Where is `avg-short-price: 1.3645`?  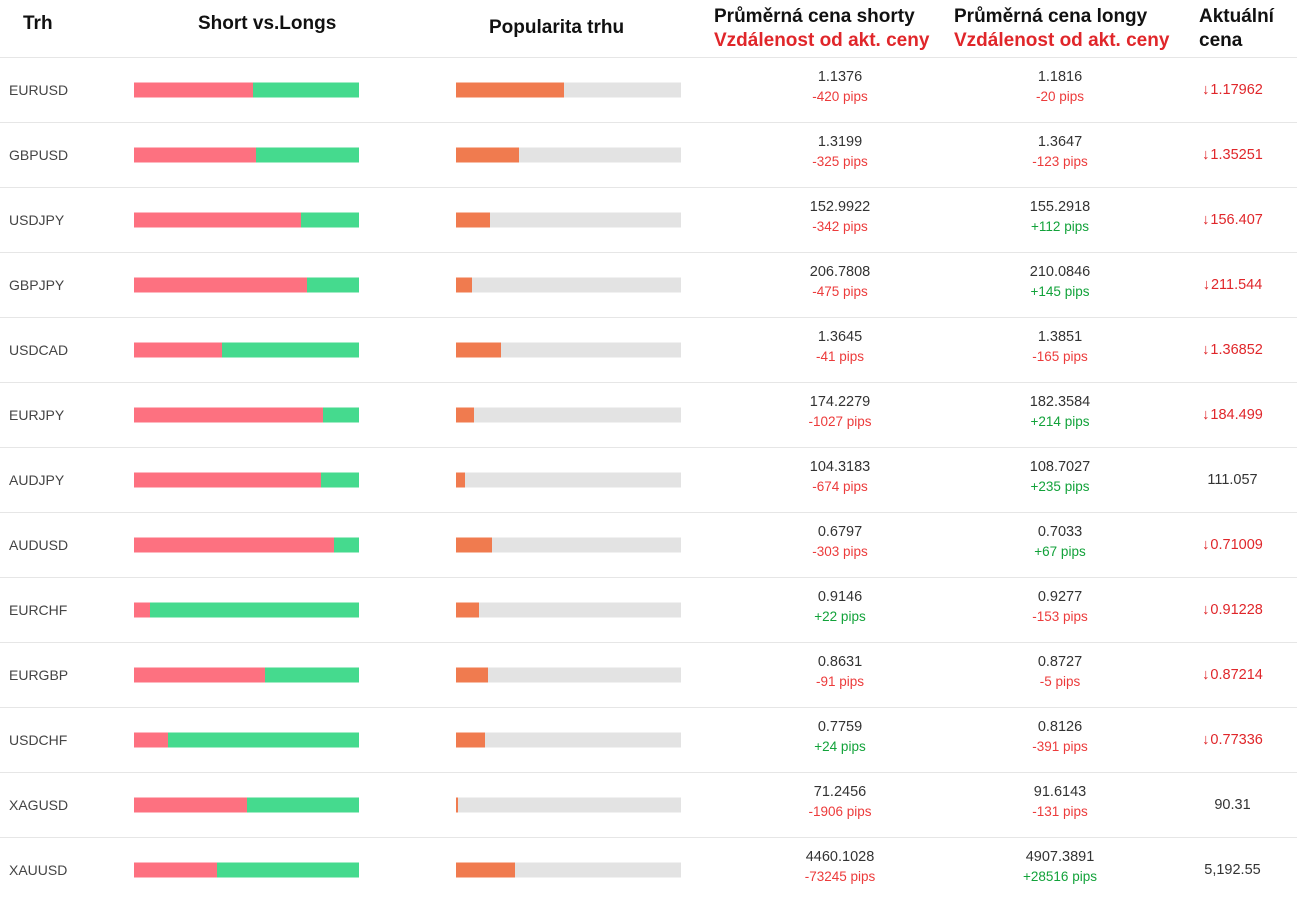 avg-short-price: 1.3645 is located at coordinates (840, 337).